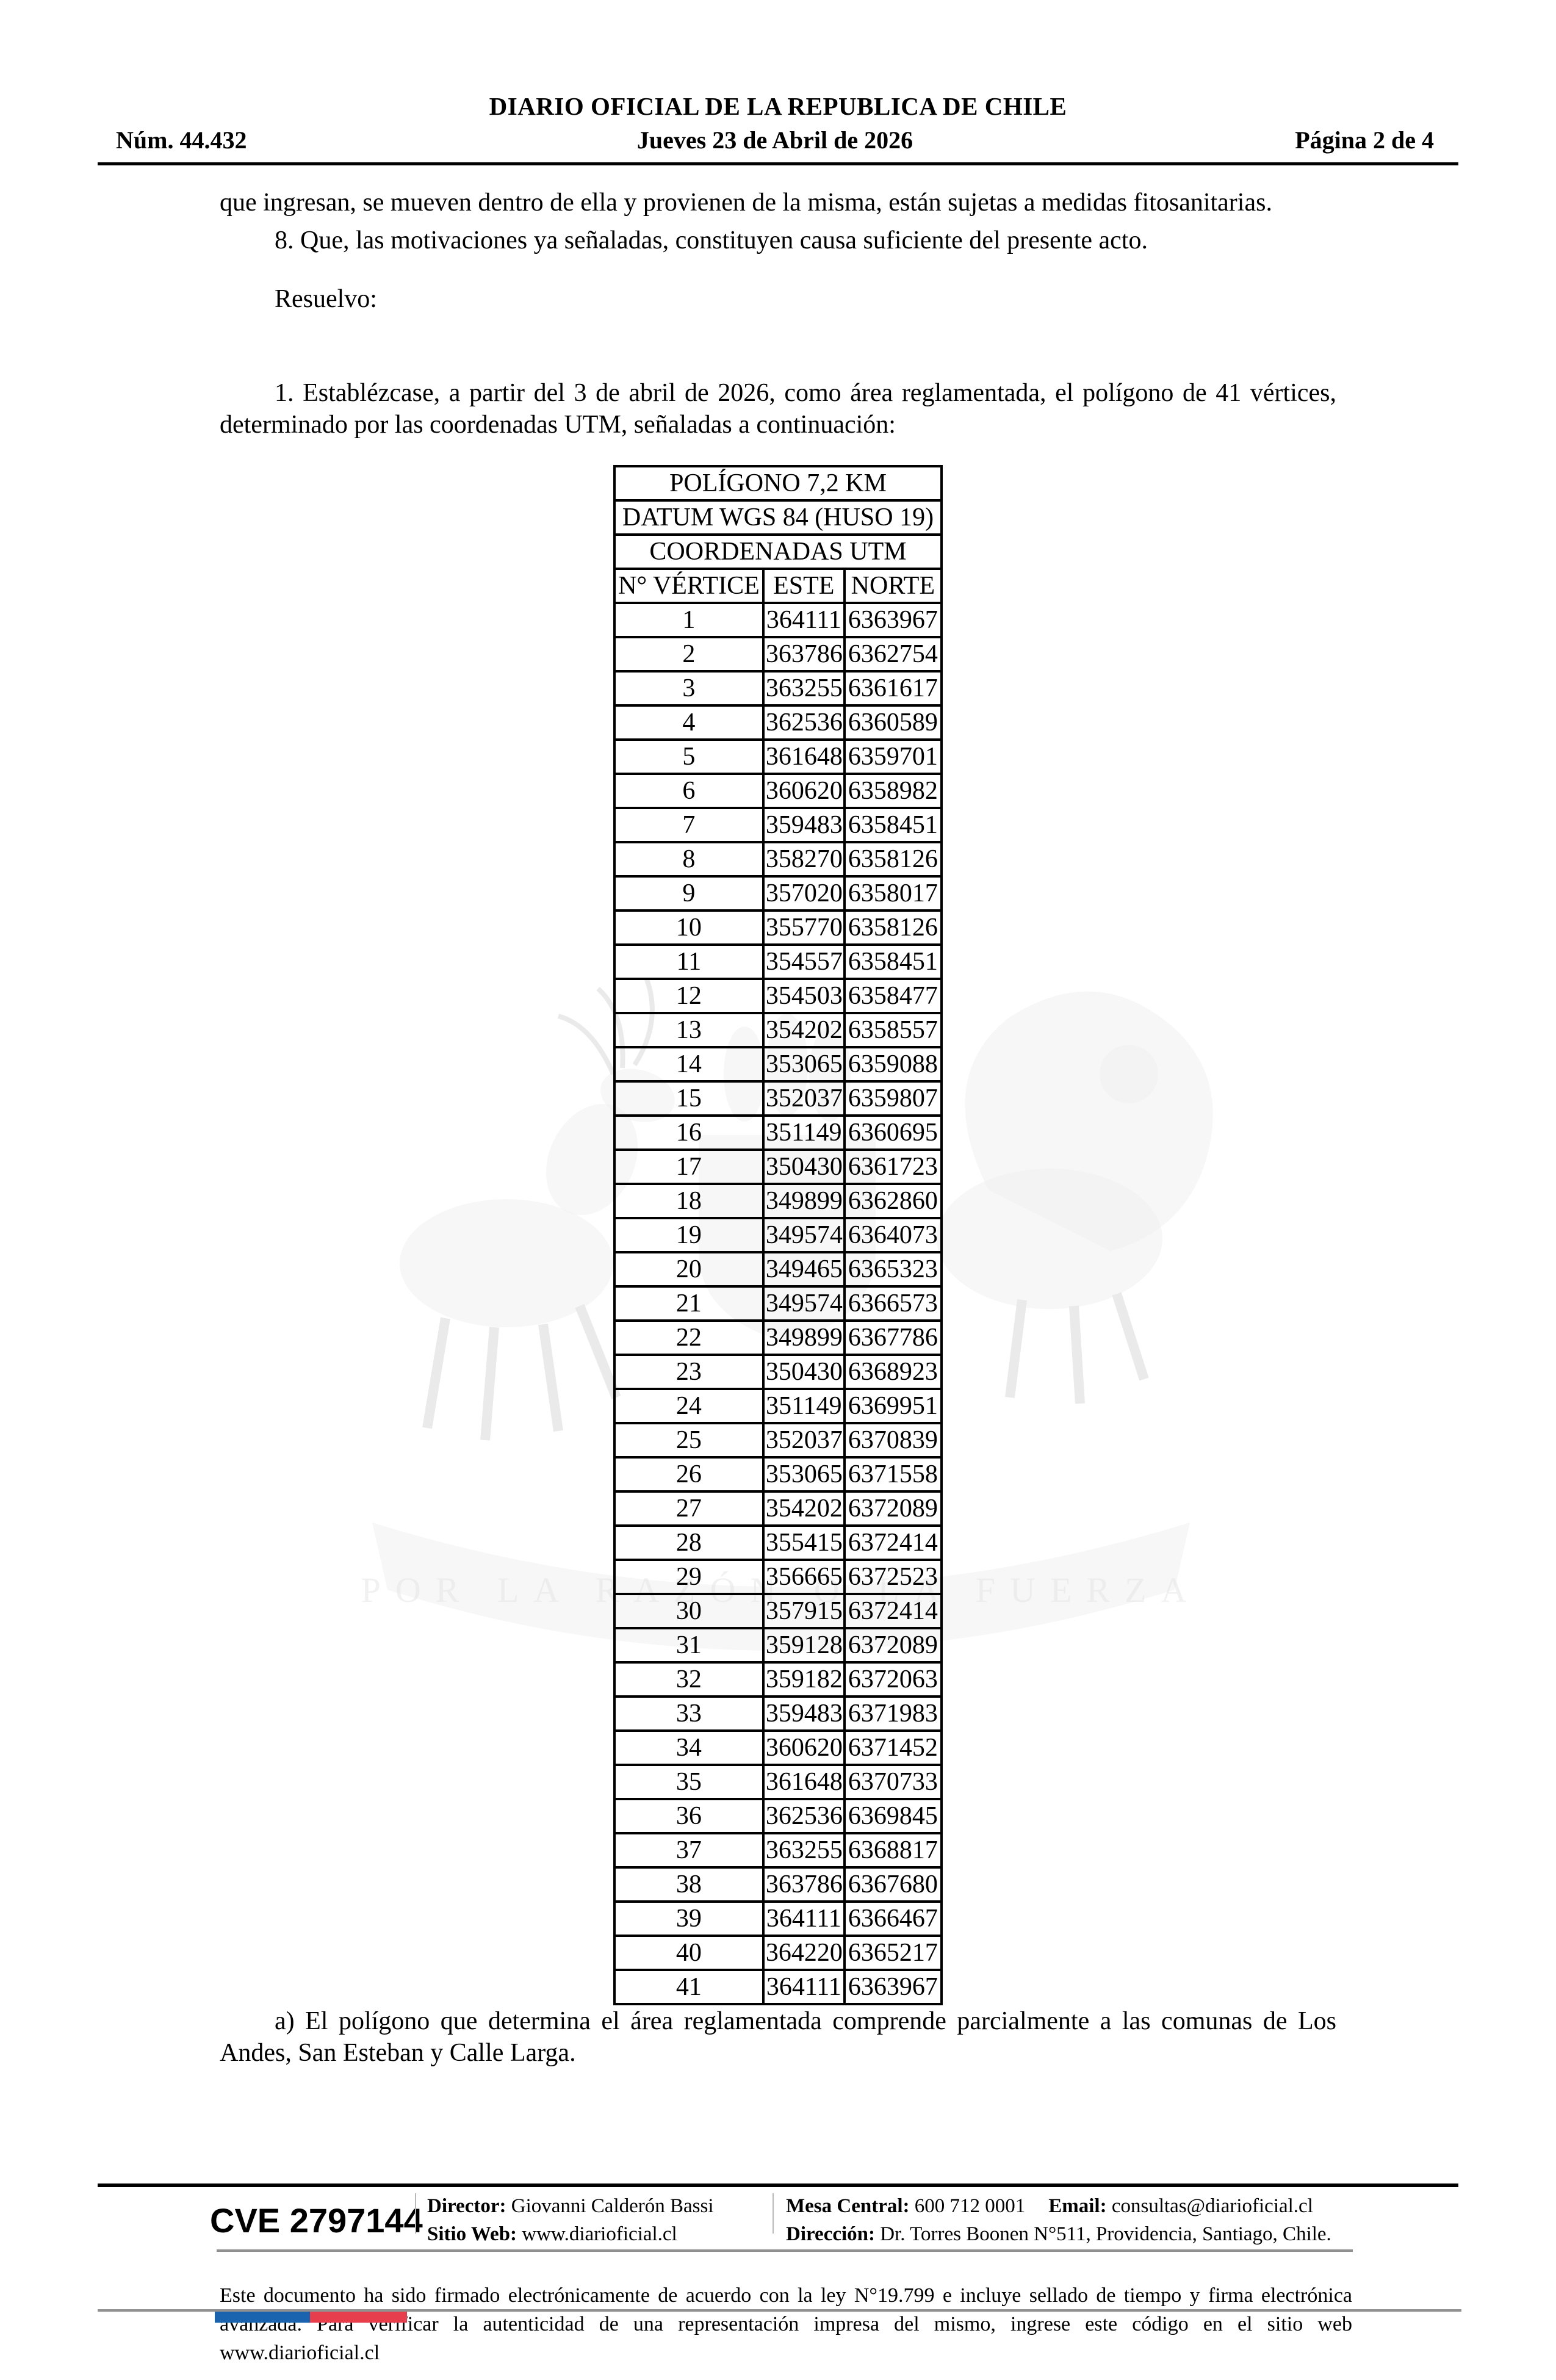  Describe the element at coordinates (804, 1577) in the screenshot. I see `este-cell: 356665` at that location.